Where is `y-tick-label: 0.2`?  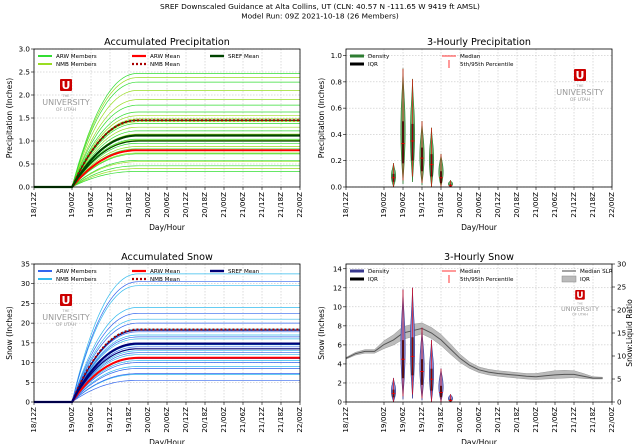 y-tick-label: 0.2 is located at coordinates (336, 160).